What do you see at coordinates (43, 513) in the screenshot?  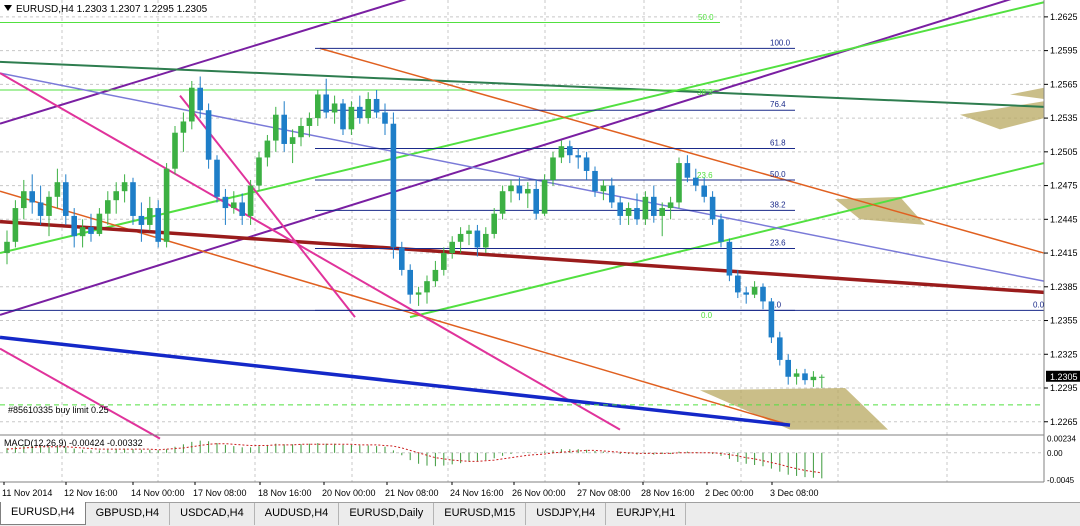 I see `tab-eurusd-h4: EURUSD,H4` at bounding box center [43, 513].